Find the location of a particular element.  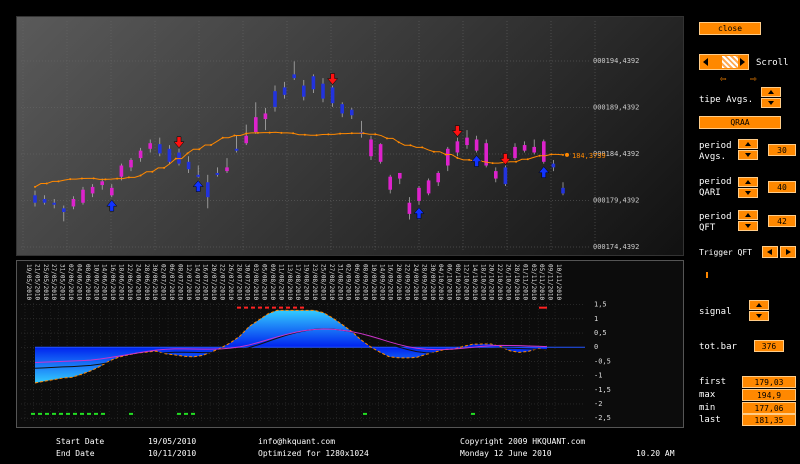

date-tick-label: 02/07/2010 is located at coordinates (163, 282).